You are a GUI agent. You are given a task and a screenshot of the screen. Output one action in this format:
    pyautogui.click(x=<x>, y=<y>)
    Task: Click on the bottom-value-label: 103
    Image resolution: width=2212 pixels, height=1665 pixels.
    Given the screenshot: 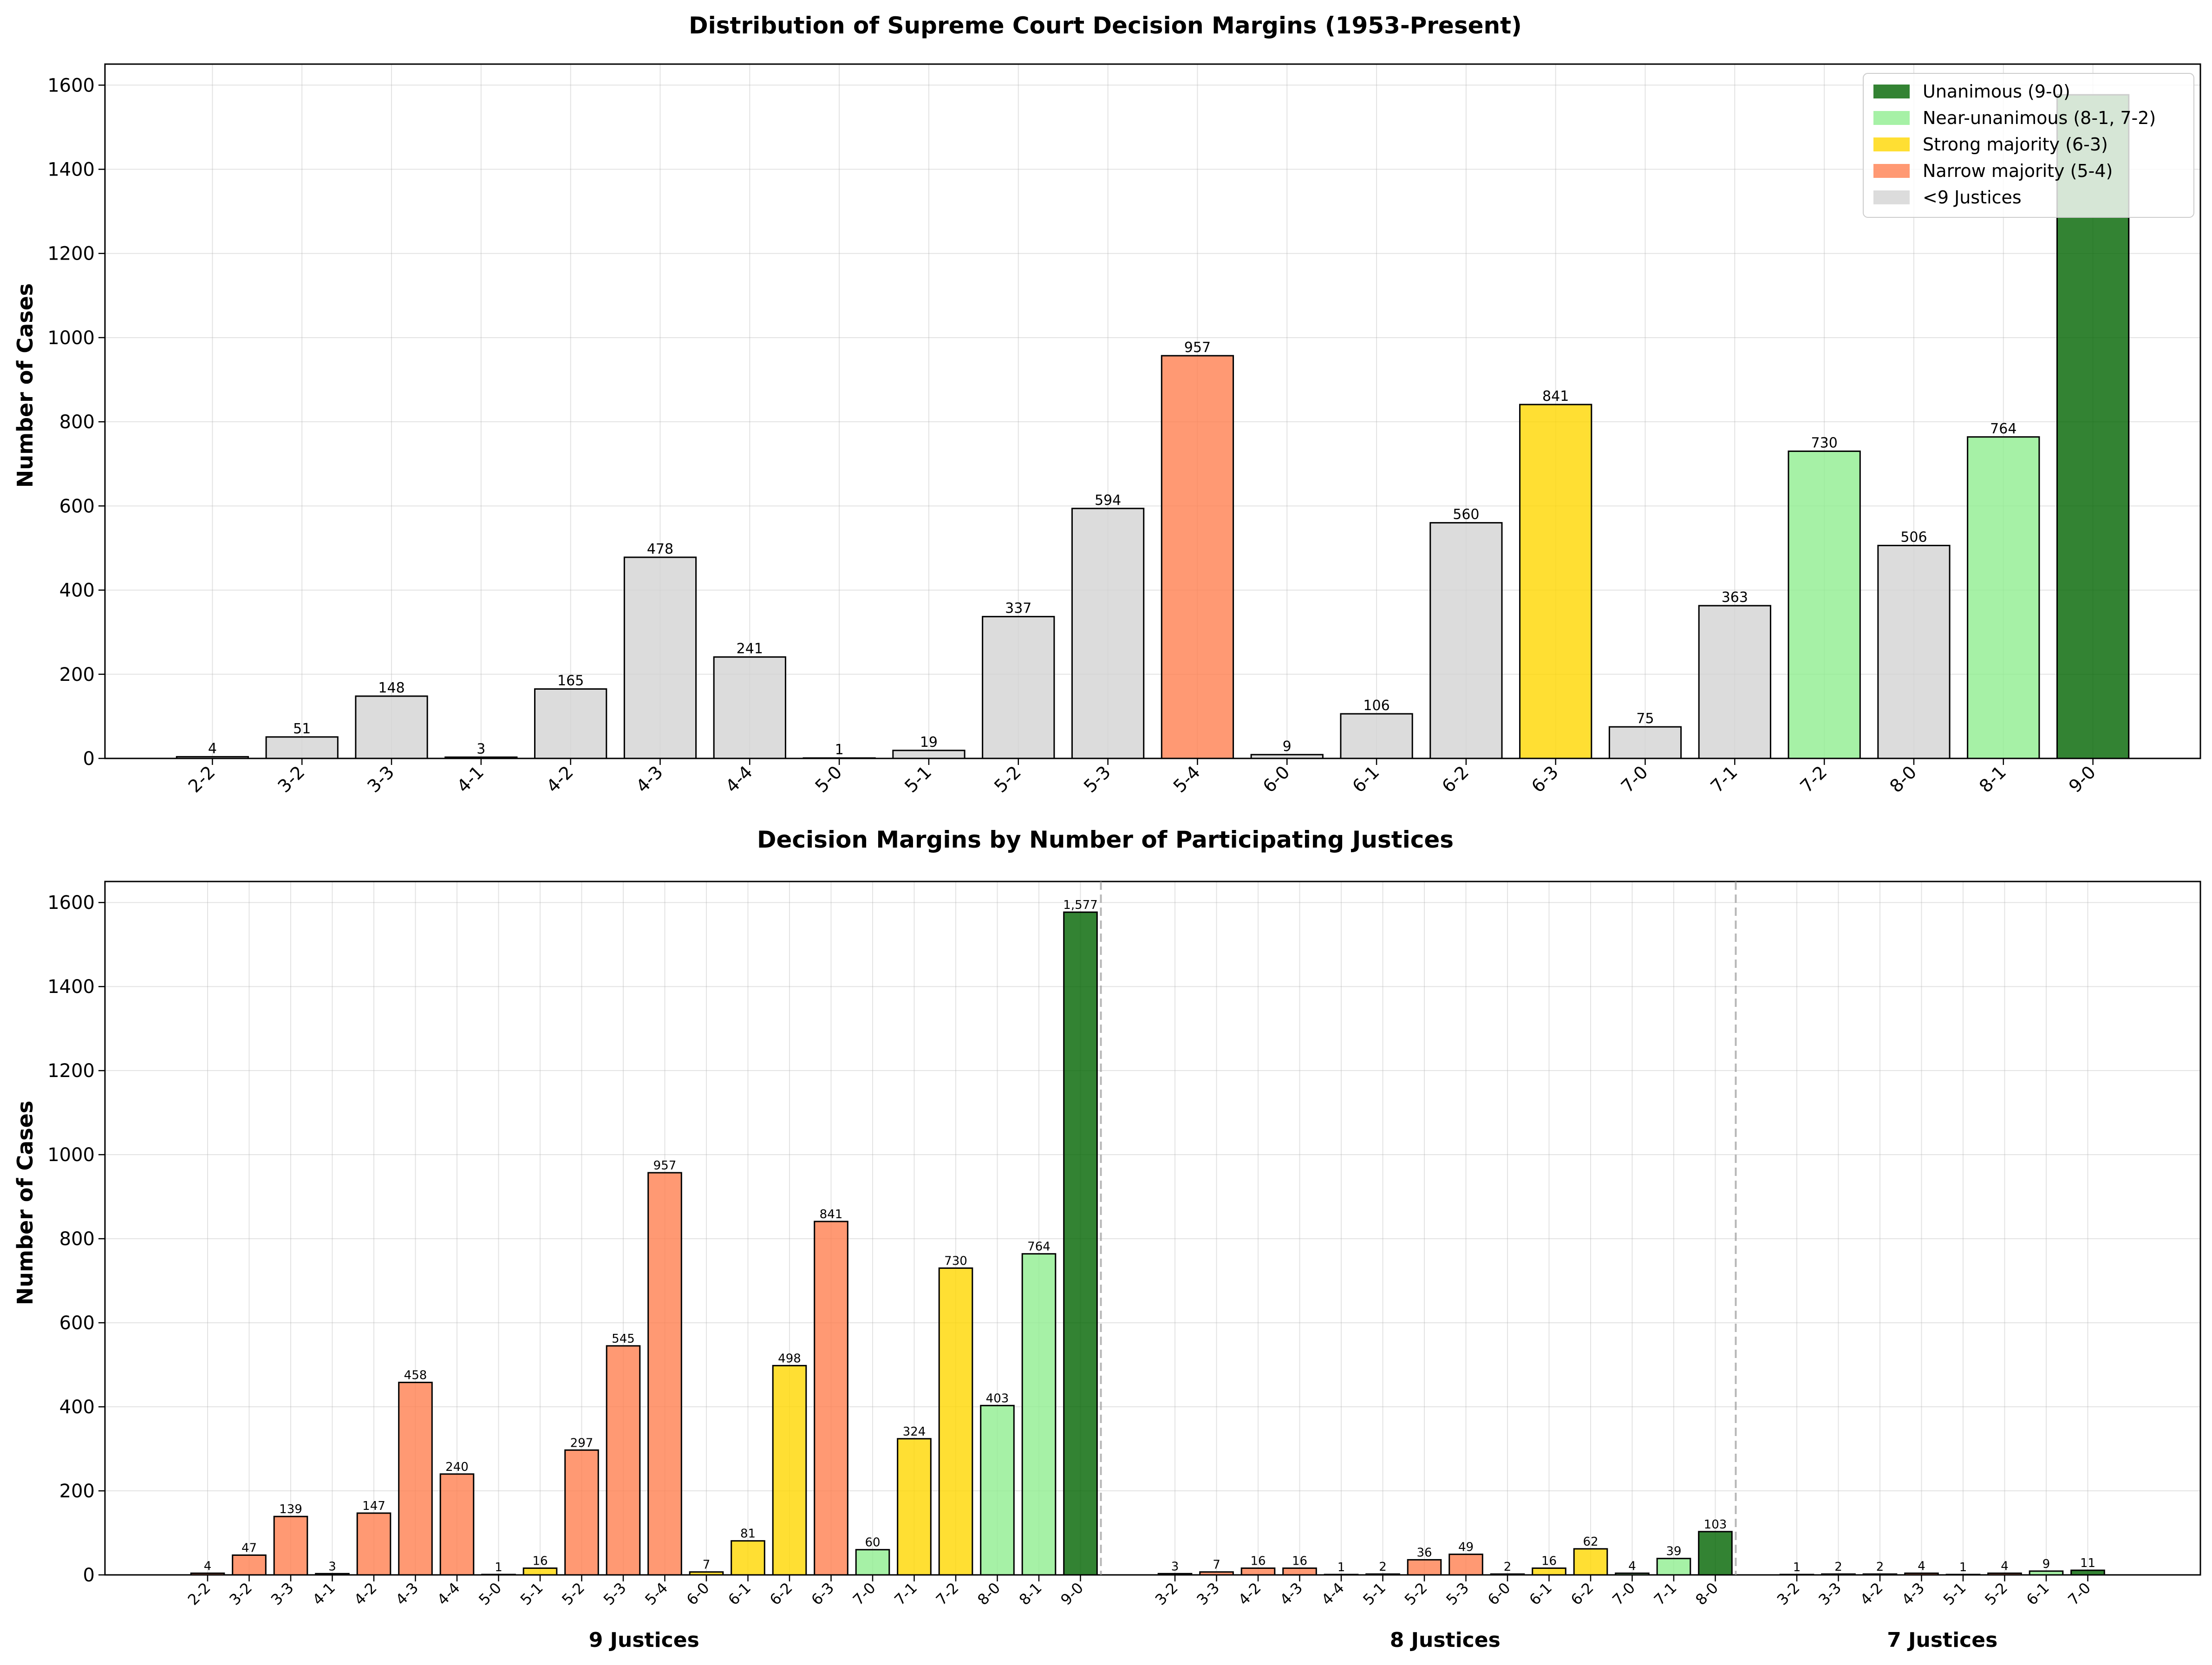 What is the action you would take?
    pyautogui.click(x=1716, y=1525)
    